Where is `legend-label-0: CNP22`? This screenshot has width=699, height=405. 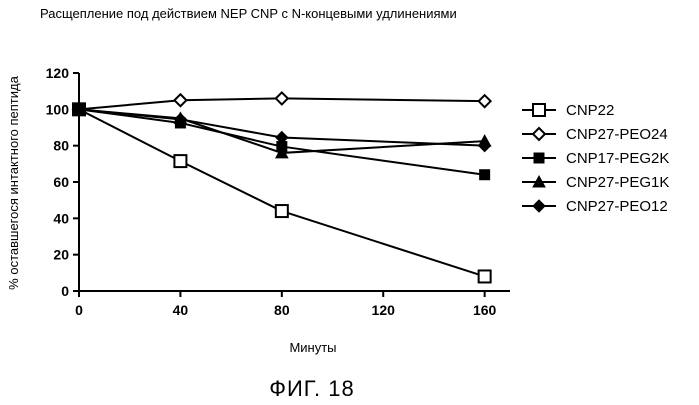 legend-label-0: CNP22 is located at coordinates (590, 110).